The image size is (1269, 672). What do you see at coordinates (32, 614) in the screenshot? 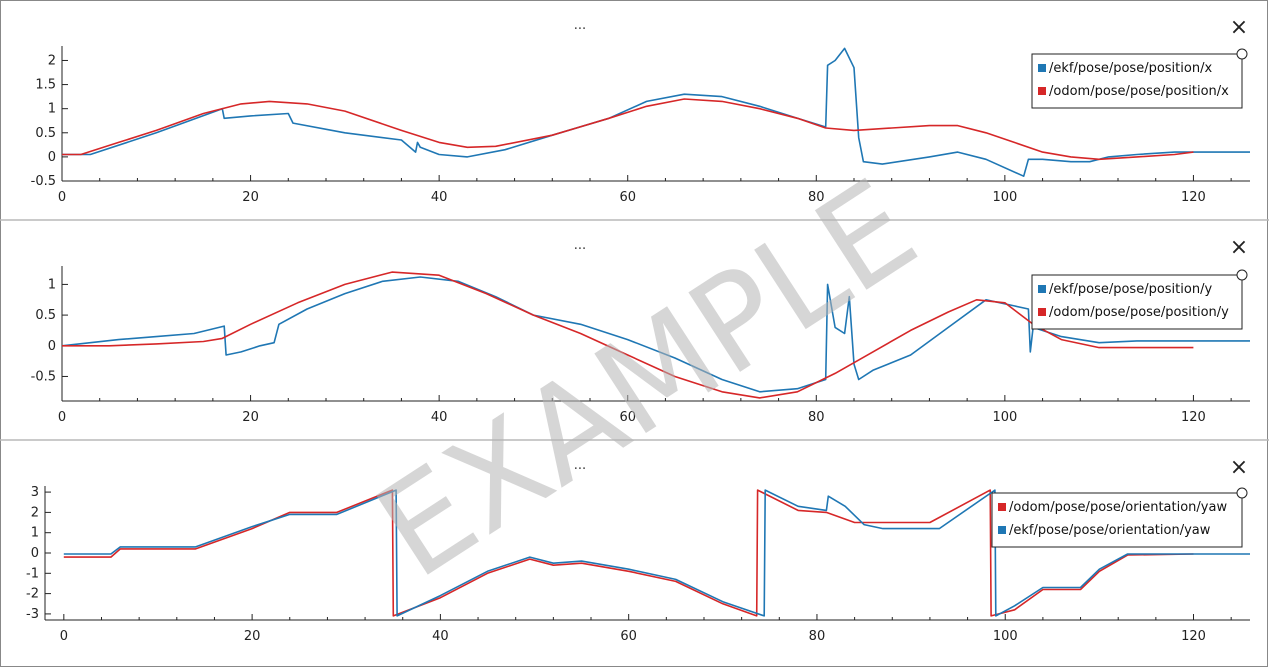
I see `y-tick-label: -3` at bounding box center [32, 614].